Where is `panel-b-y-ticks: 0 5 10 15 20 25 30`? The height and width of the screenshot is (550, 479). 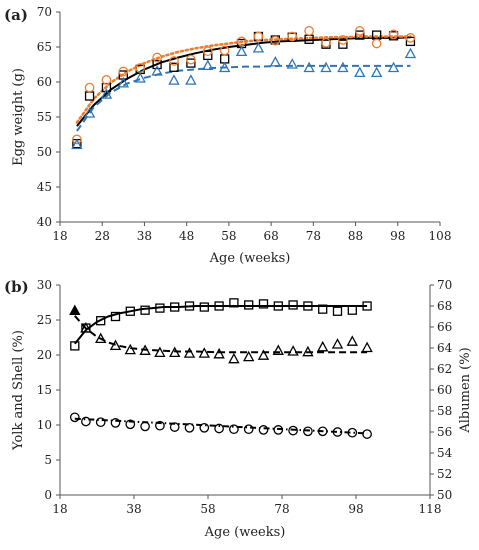
panel-b-y-ticks: 0 5 10 15 20 25 30 is located at coordinates (48, 390).